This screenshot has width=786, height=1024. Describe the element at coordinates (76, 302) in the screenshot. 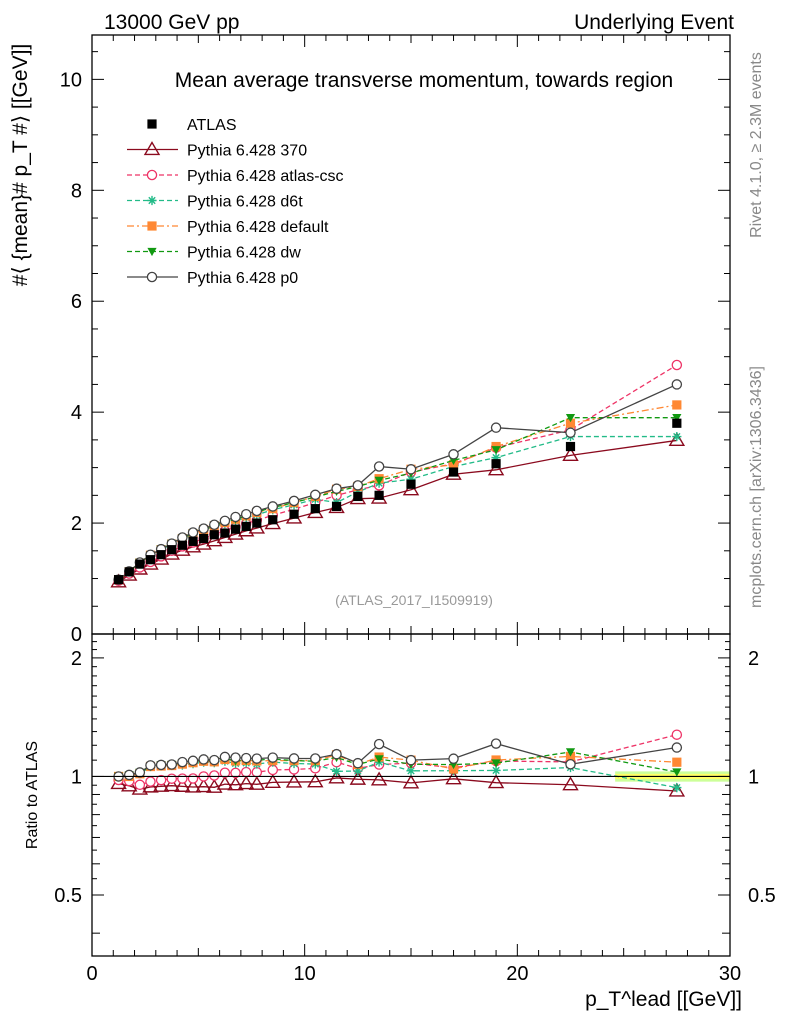

I see `y-tick-label: 6` at that location.